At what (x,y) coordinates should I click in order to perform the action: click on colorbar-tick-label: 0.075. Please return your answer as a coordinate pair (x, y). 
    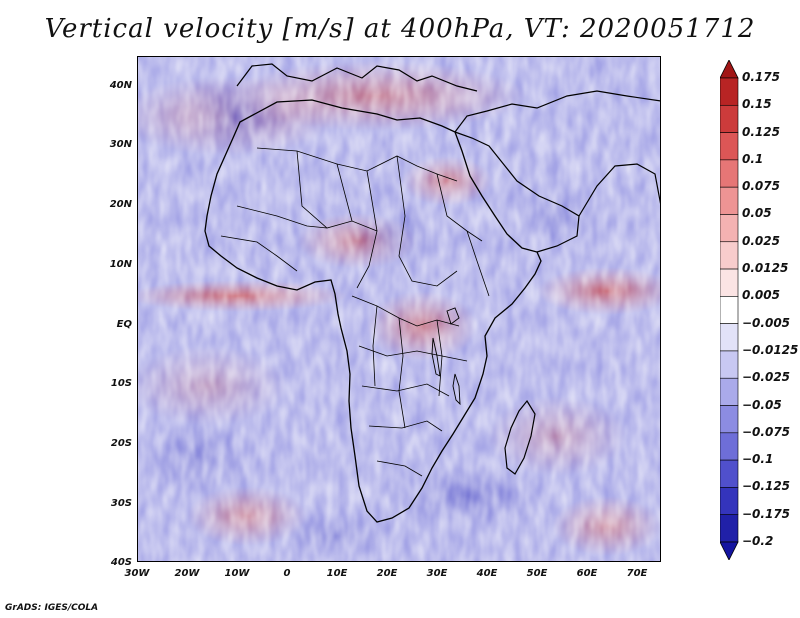
    Looking at the image, I should click on (761, 186).